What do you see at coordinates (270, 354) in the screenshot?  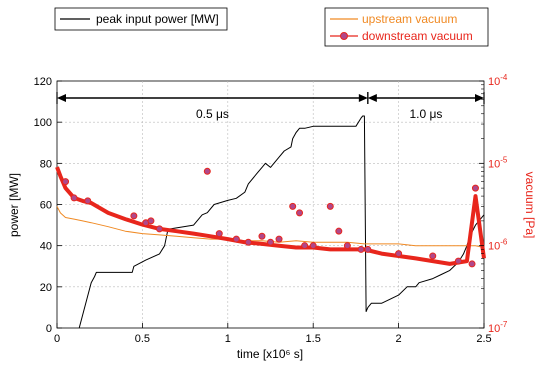 I see `x-axis-label: time [x10⁶ s]` at bounding box center [270, 354].